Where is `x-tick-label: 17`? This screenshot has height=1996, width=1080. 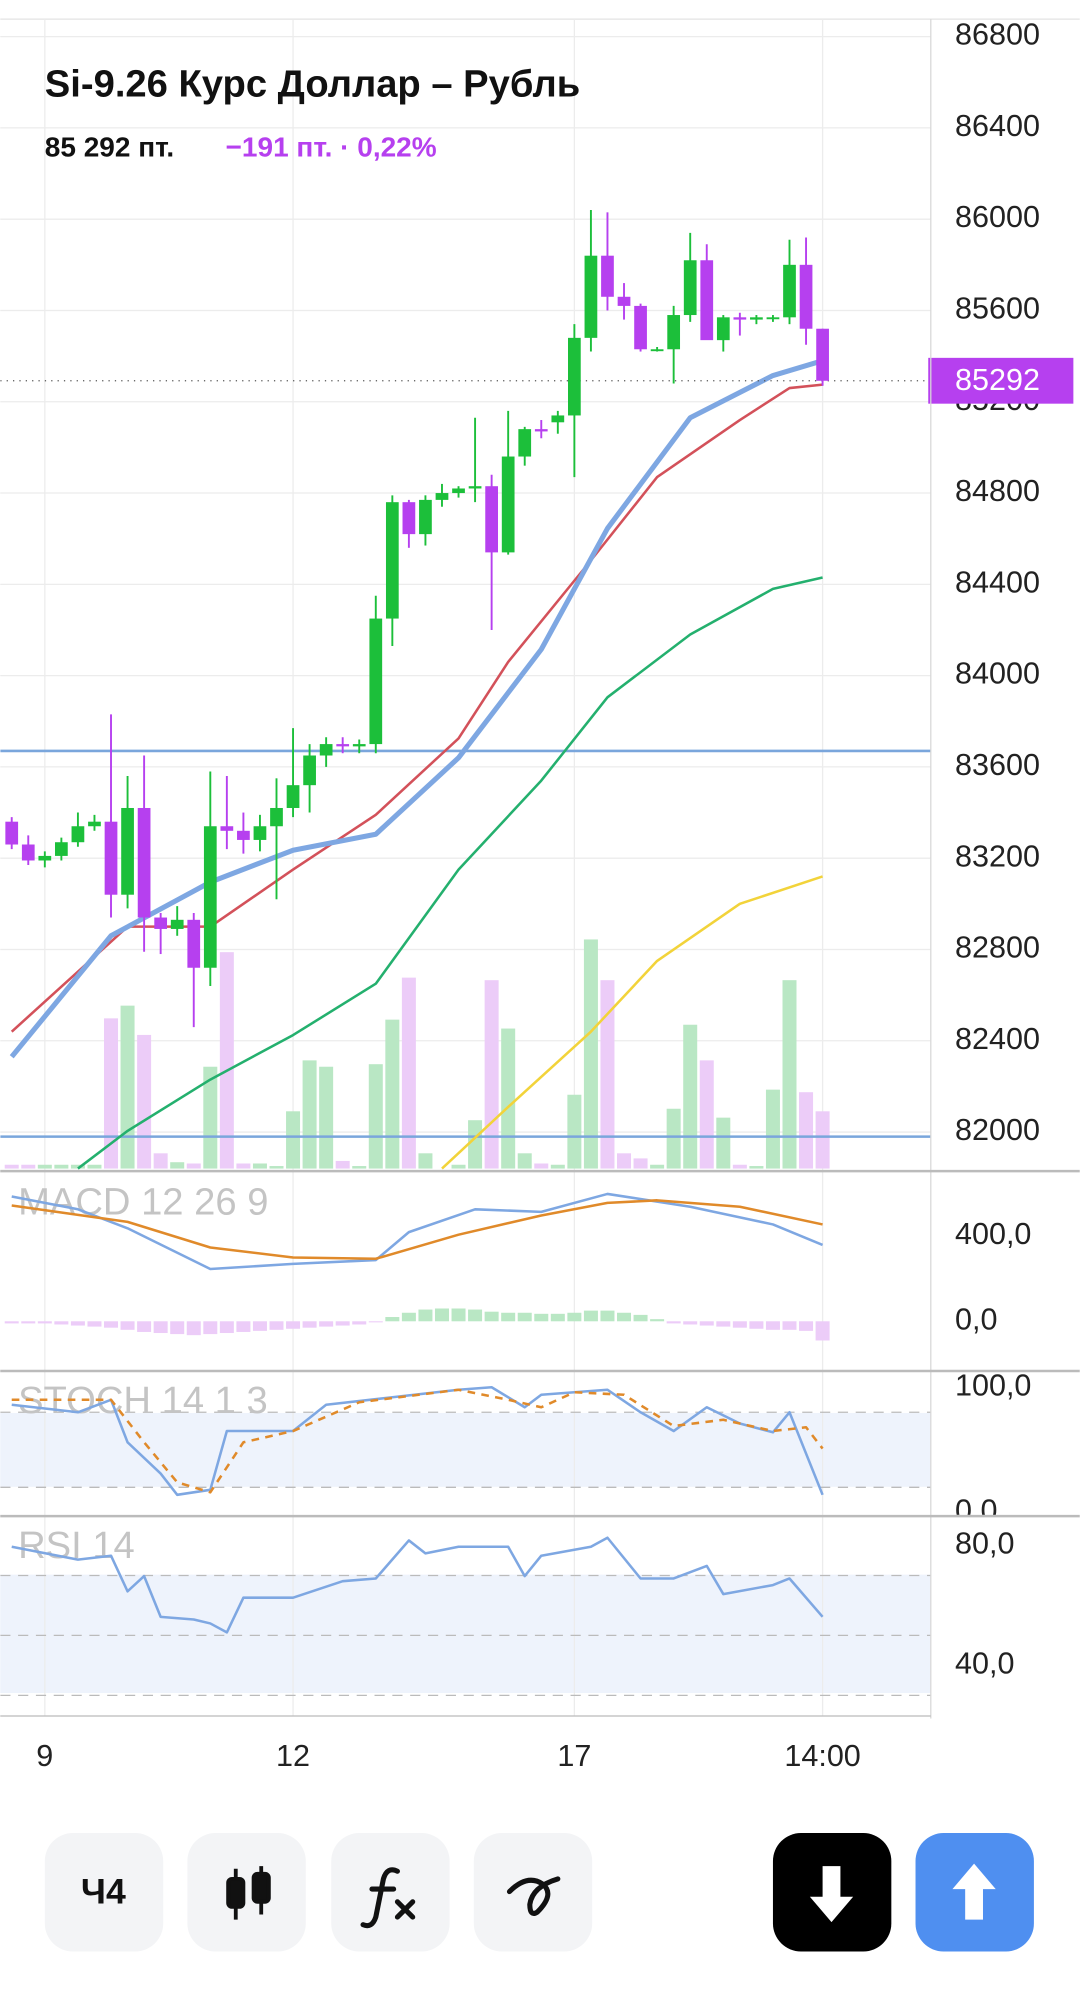
x-tick-label: 17 is located at coordinates (574, 1756).